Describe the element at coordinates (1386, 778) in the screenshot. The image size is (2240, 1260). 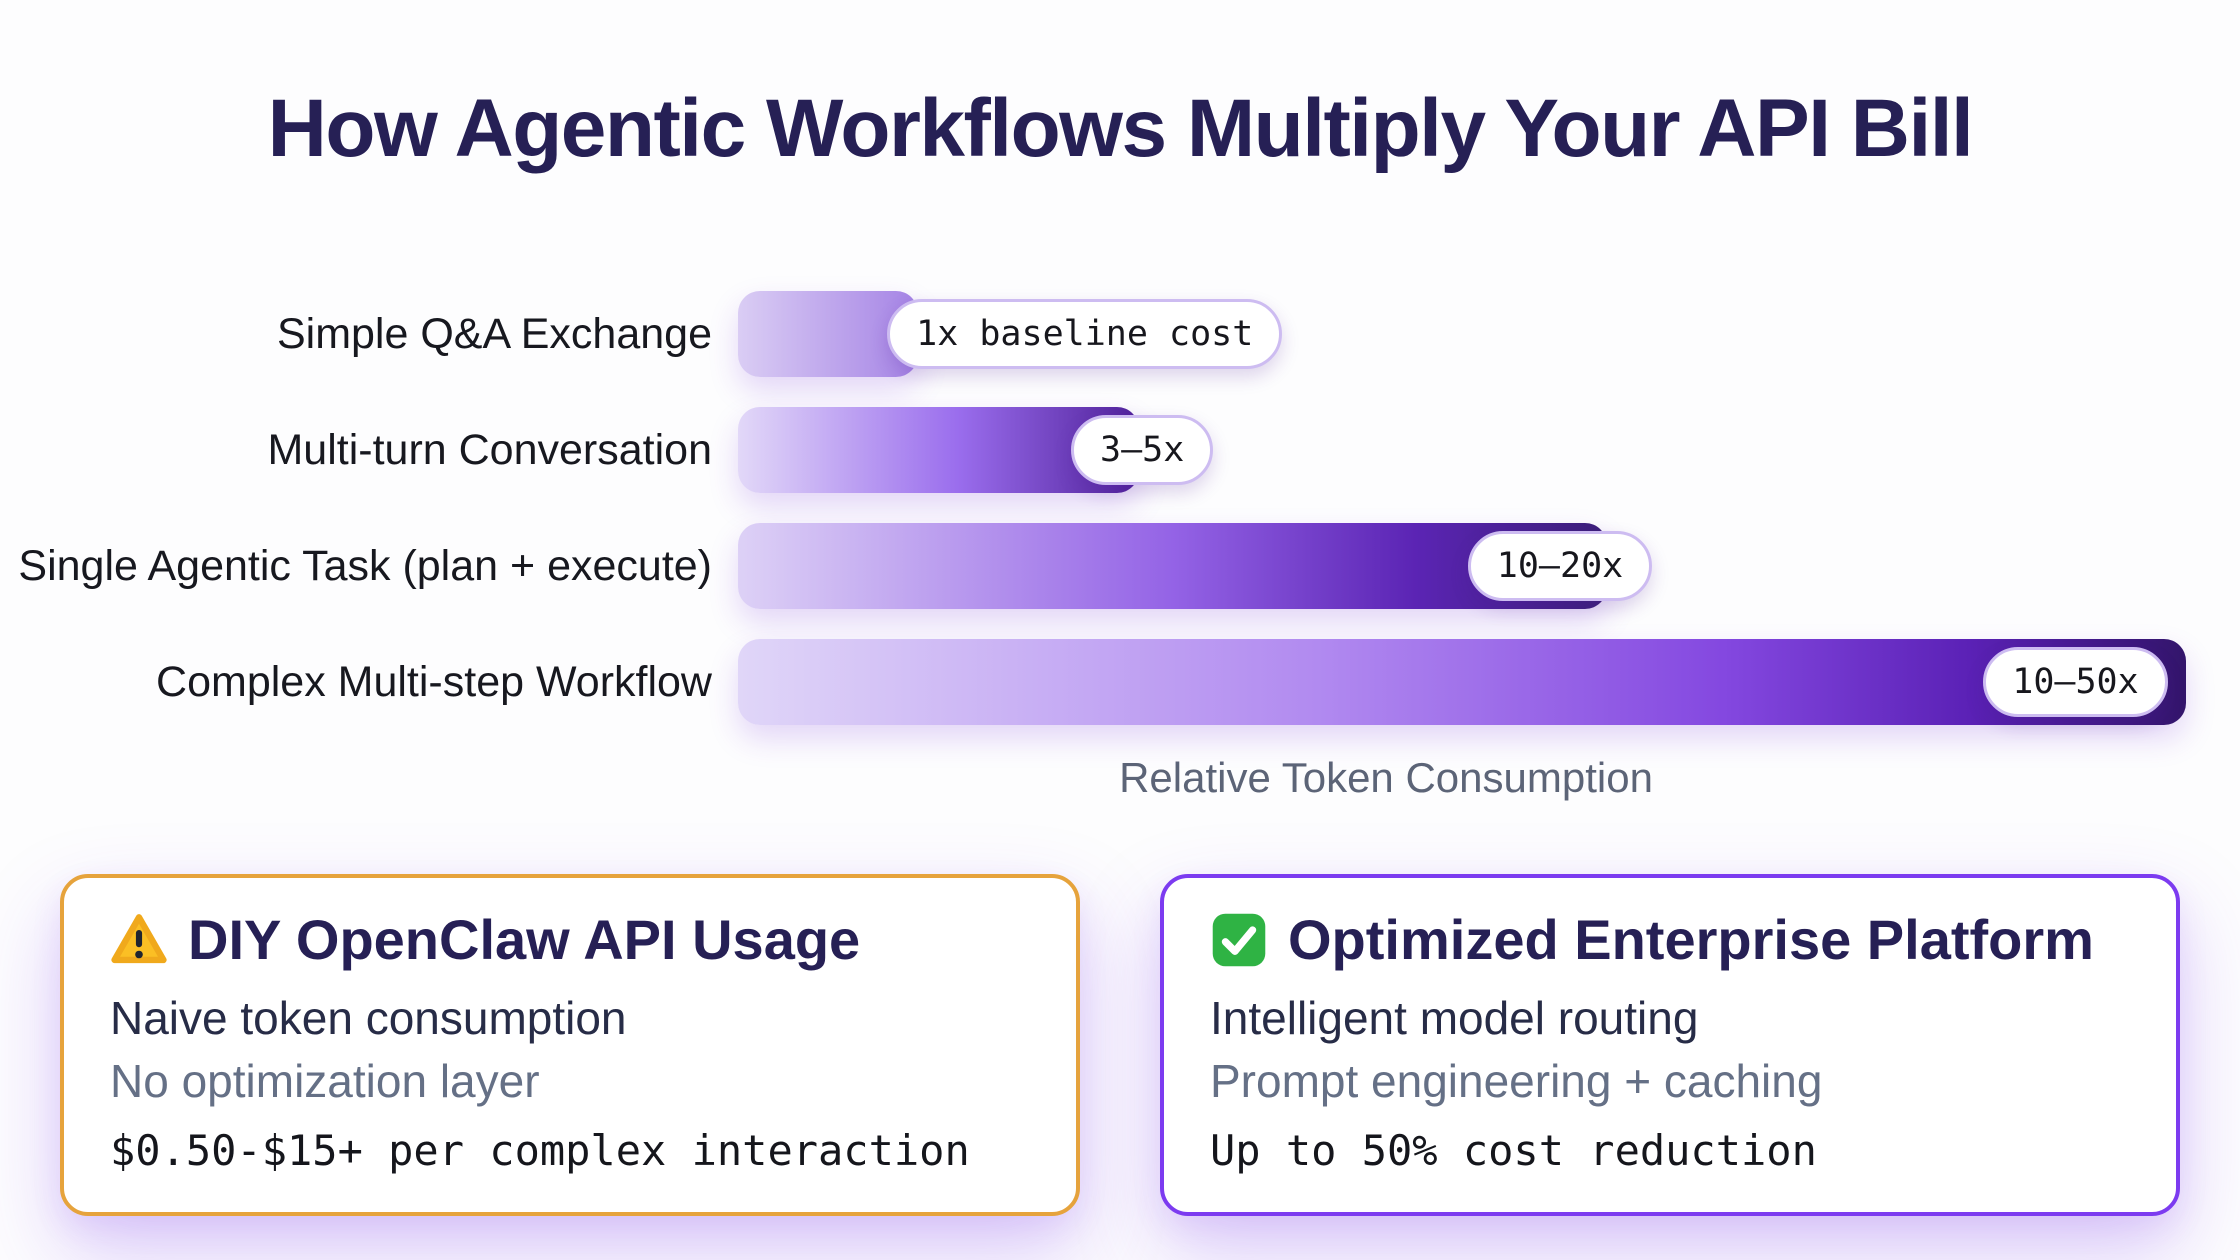
I see `x-axis-label: Relative Token Consumption` at that location.